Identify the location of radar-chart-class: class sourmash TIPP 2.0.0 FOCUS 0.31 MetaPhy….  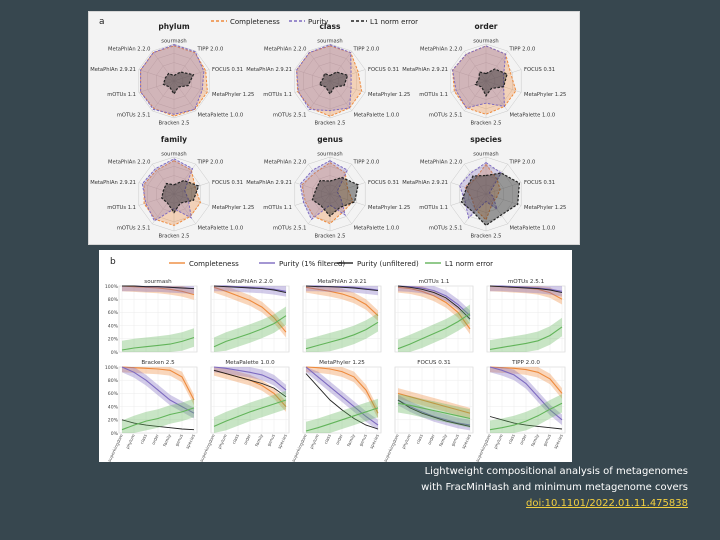
(328, 74).